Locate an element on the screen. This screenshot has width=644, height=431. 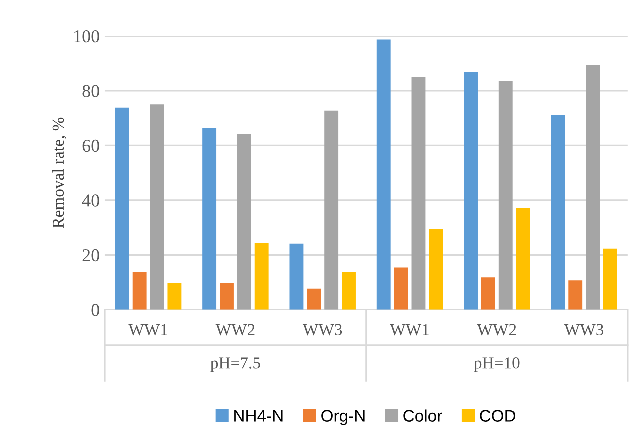
text: pH=7.5 is located at coordinates (235, 365).